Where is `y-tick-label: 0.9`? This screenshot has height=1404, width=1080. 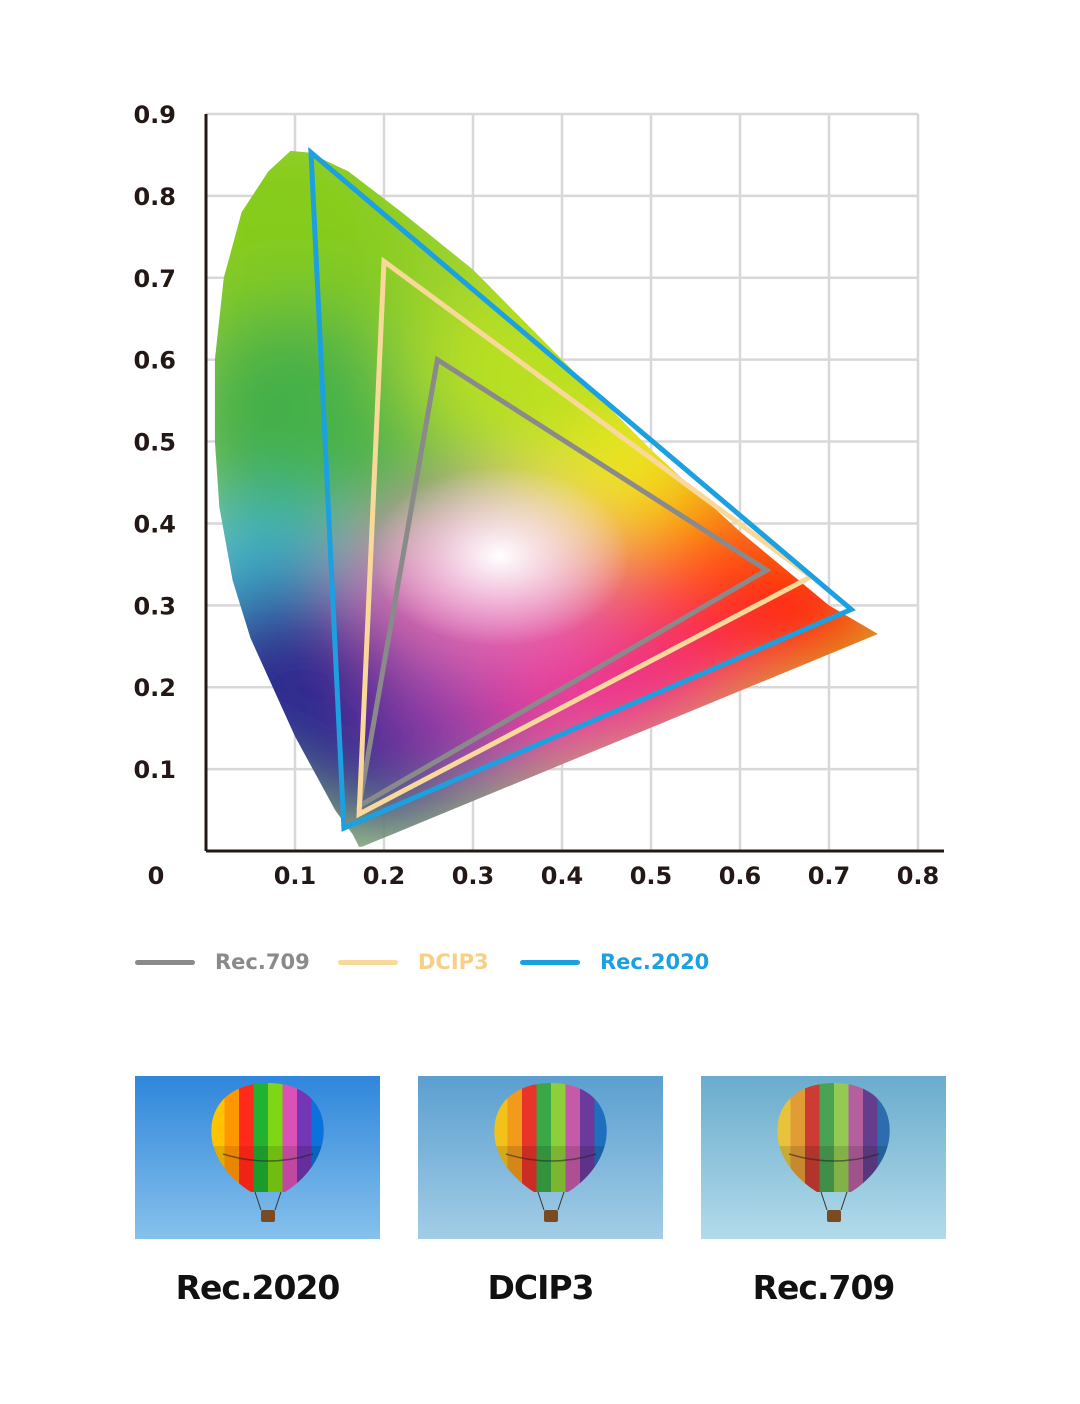 y-tick-label: 0.9 is located at coordinates (154, 115).